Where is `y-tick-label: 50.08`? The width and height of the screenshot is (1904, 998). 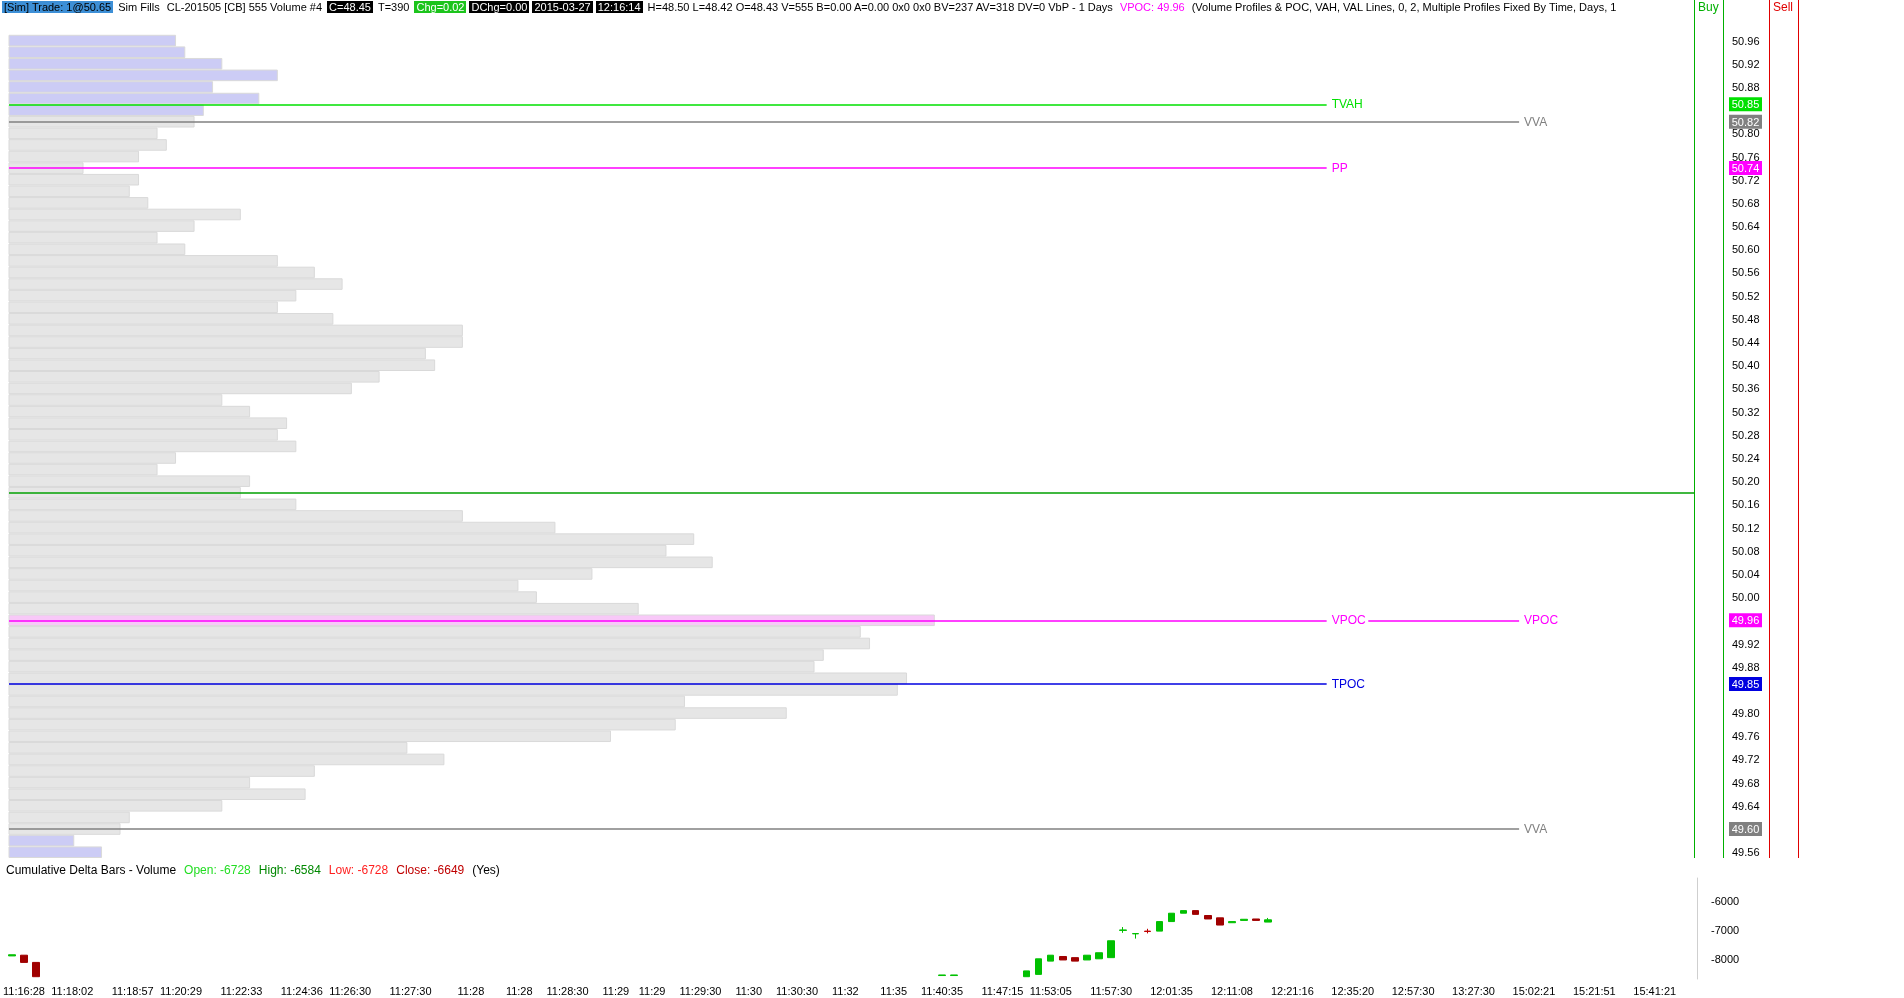 y-tick-label: 50.08 is located at coordinates (1746, 550).